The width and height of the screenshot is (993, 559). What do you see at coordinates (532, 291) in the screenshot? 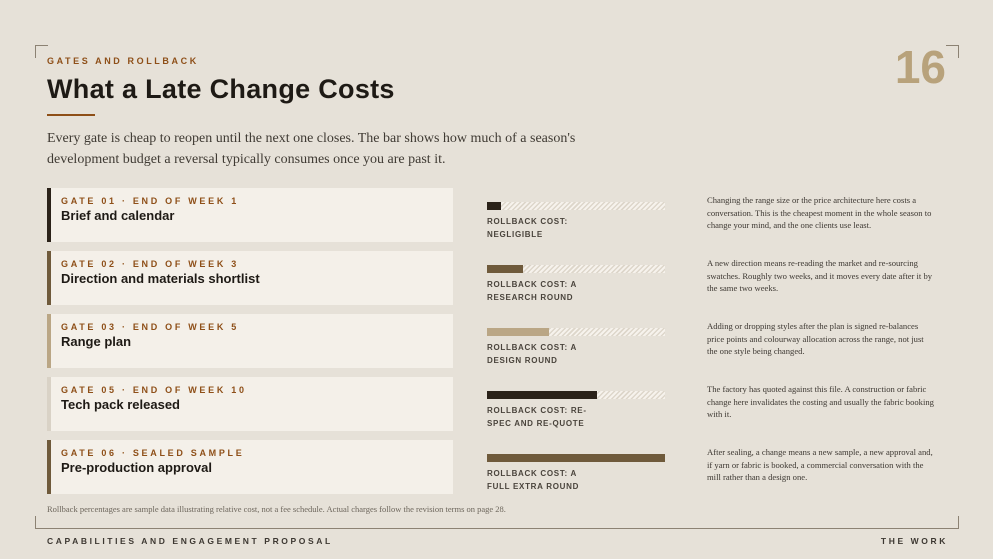
I see `rollback-label: ROLLBACK COST: A RESEARCH ROUND` at bounding box center [532, 291].